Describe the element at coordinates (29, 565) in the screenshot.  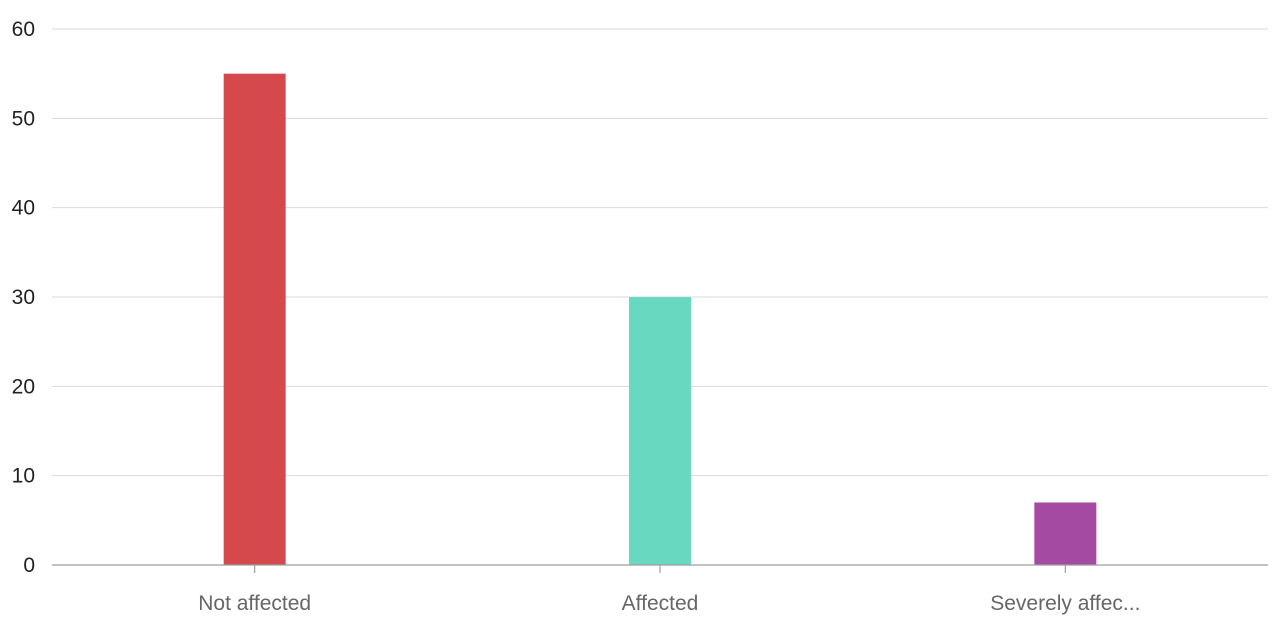
I see `y-tick-label: 0` at that location.